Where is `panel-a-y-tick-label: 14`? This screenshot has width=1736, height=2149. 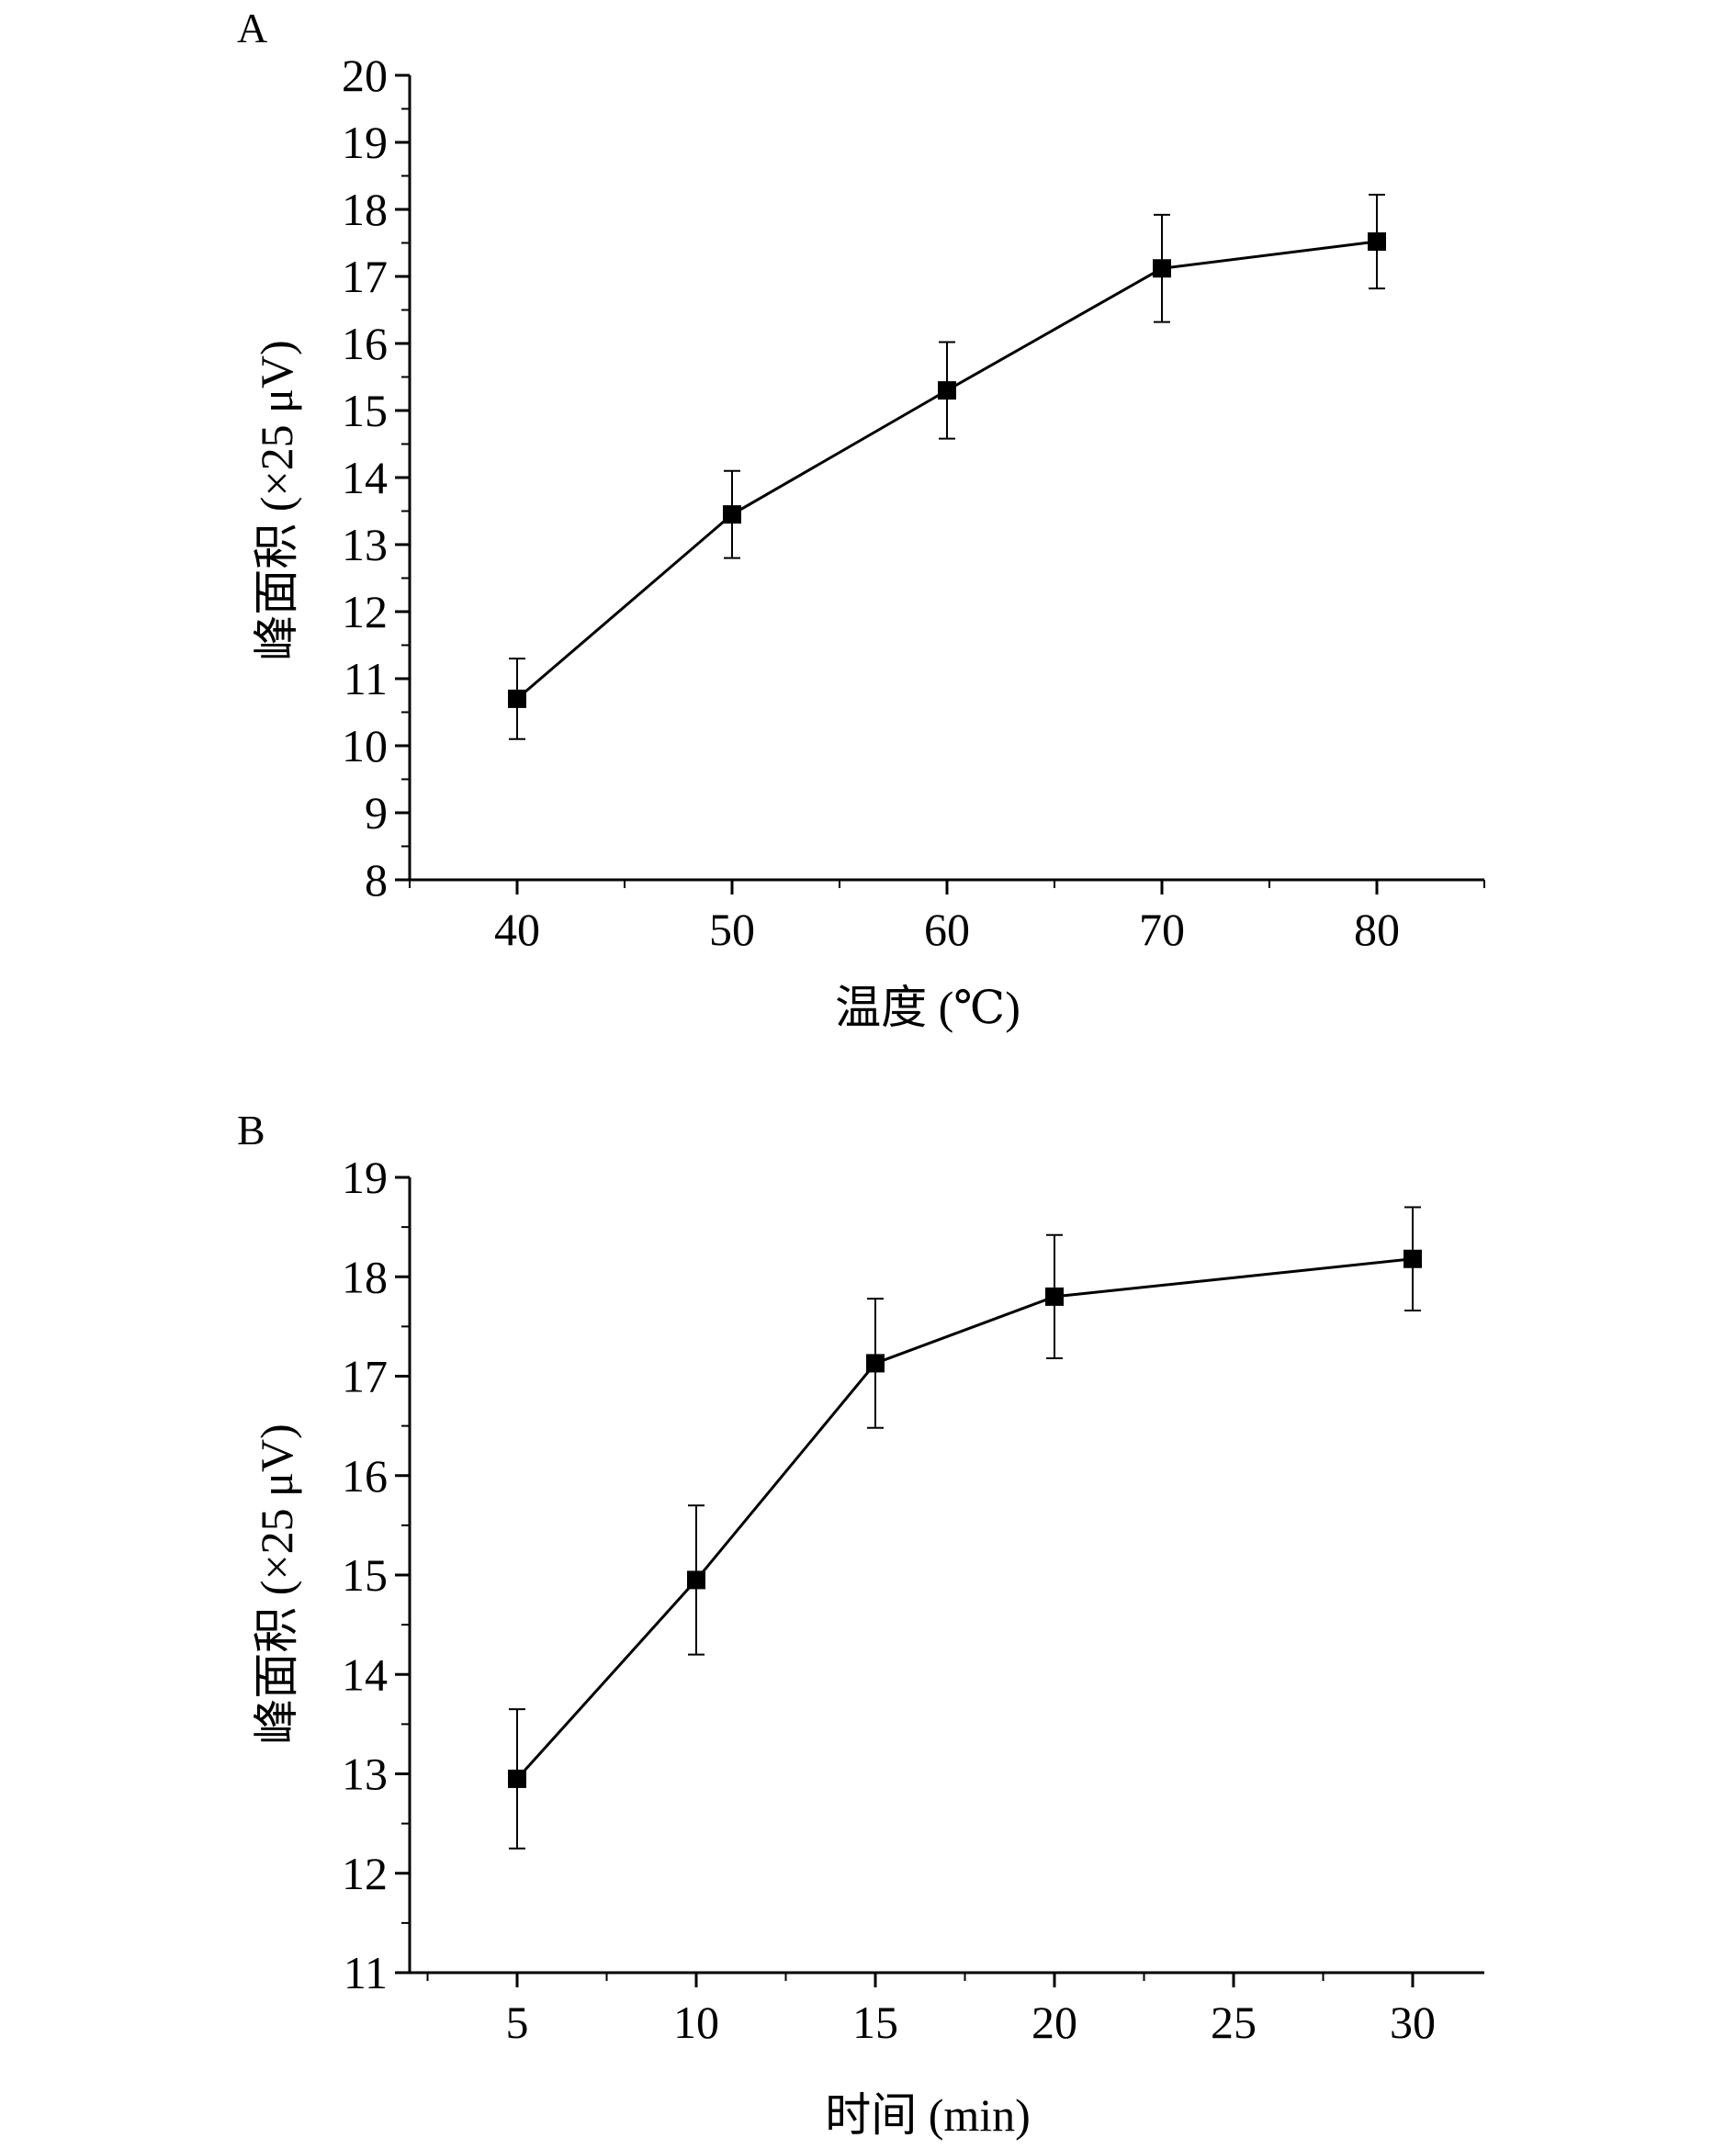
panel-a-y-tick-label: 14 is located at coordinates (365, 477).